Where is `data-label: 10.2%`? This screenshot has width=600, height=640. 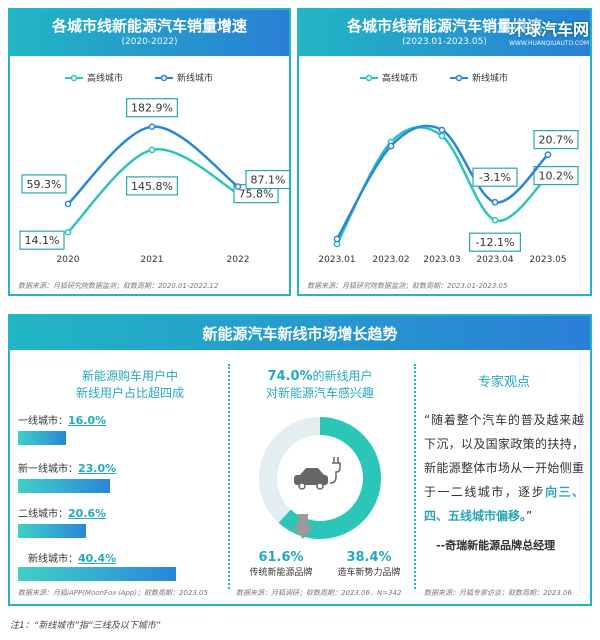 data-label: 10.2% is located at coordinates (556, 176).